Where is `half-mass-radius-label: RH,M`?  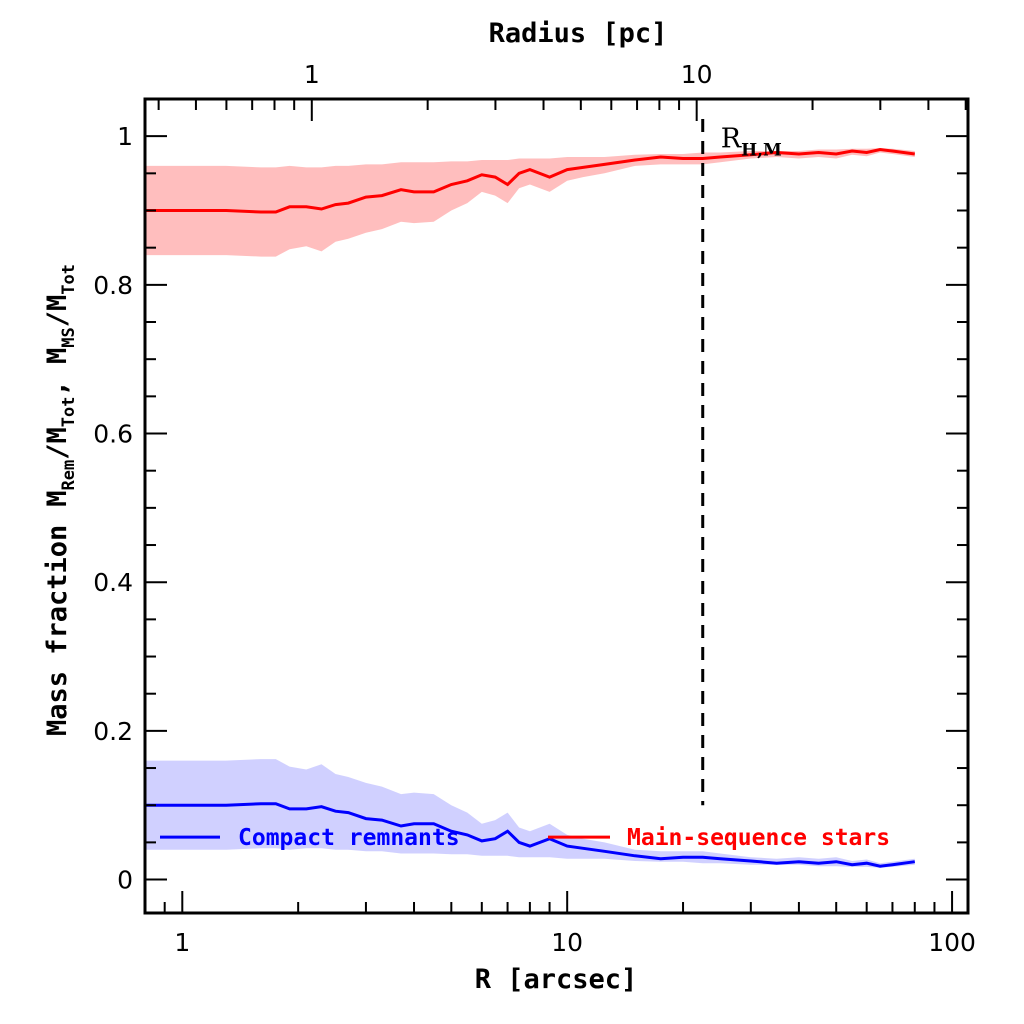 half-mass-radius-label: RH,M is located at coordinates (751, 141).